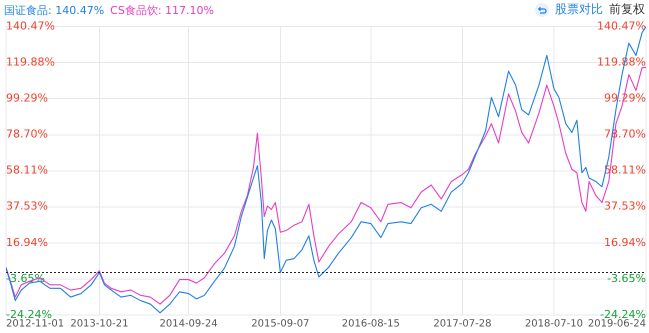 Image resolution: width=649 pixels, height=333 pixels. I want to click on y2-tick-label: -3.65%, so click(626, 278).